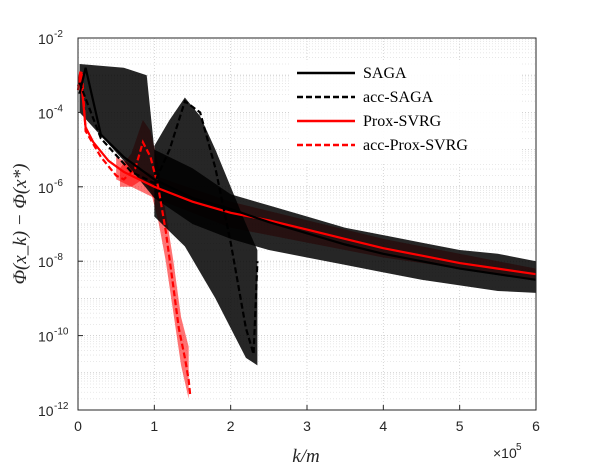 The height and width of the screenshot is (472, 591). Describe the element at coordinates (206, 231) in the screenshot. I see `acc-saga-band` at that location.